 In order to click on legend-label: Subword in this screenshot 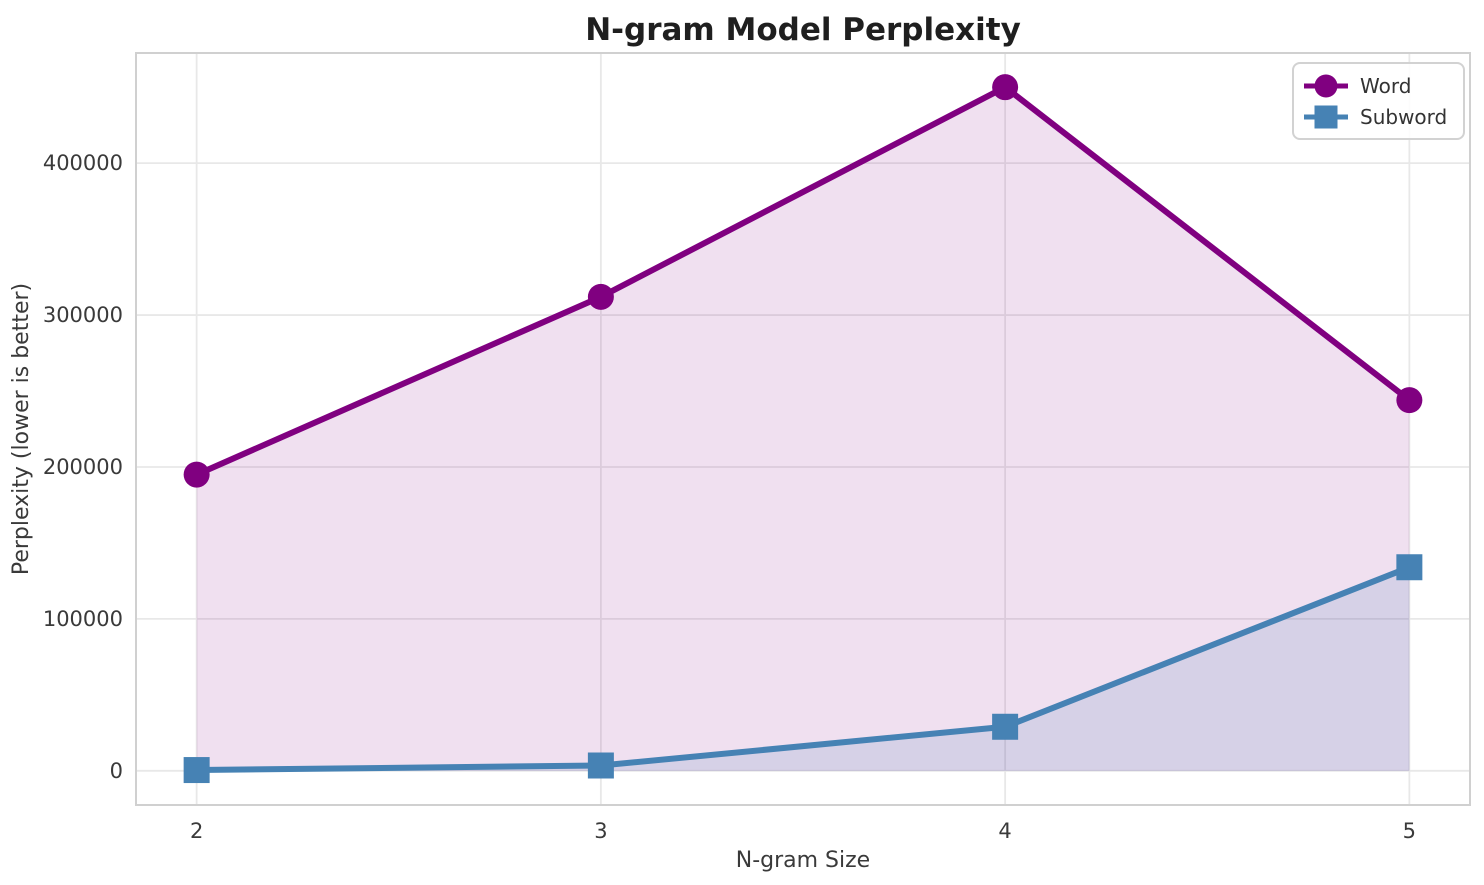, I will do `click(1404, 116)`.